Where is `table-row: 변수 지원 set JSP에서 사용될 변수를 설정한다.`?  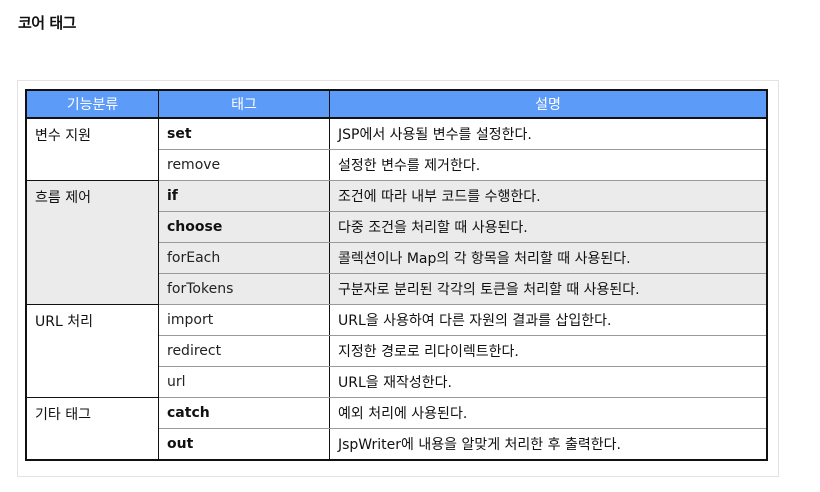
table-row: 변수 지원 set JSP에서 사용될 변수를 설정한다. is located at coordinates (396, 149).